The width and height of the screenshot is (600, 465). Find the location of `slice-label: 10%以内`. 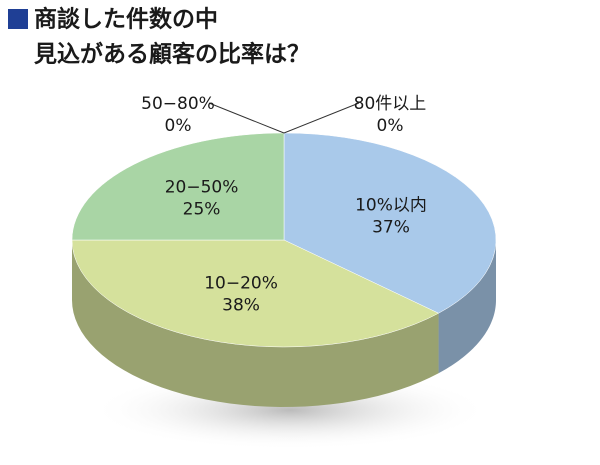

slice-label: 10%以内 is located at coordinates (391, 206).